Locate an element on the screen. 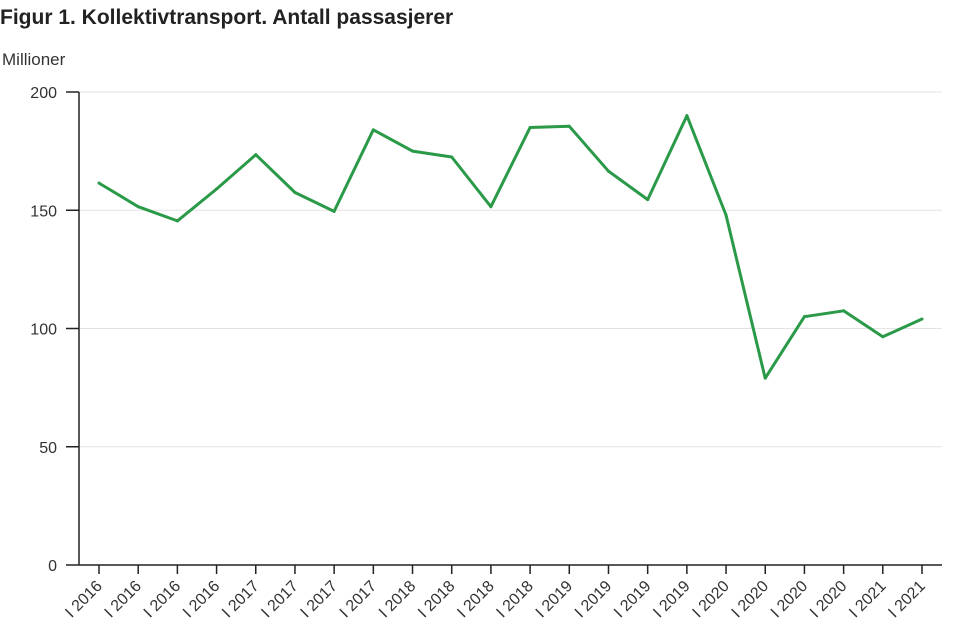 The height and width of the screenshot is (623, 955). y-axis-ticks: 0 50 100 150 200 is located at coordinates (54, 330).